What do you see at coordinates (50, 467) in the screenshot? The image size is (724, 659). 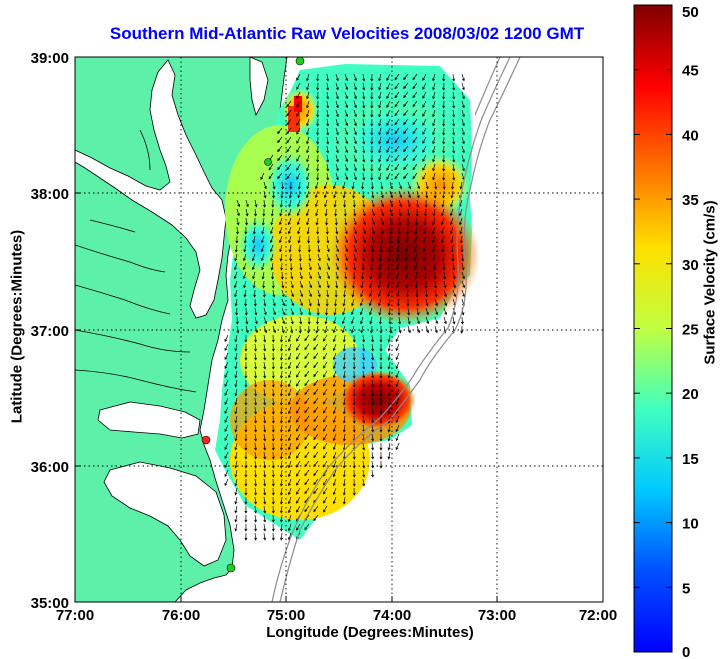 I see `y-tick-label: 36:00` at bounding box center [50, 467].